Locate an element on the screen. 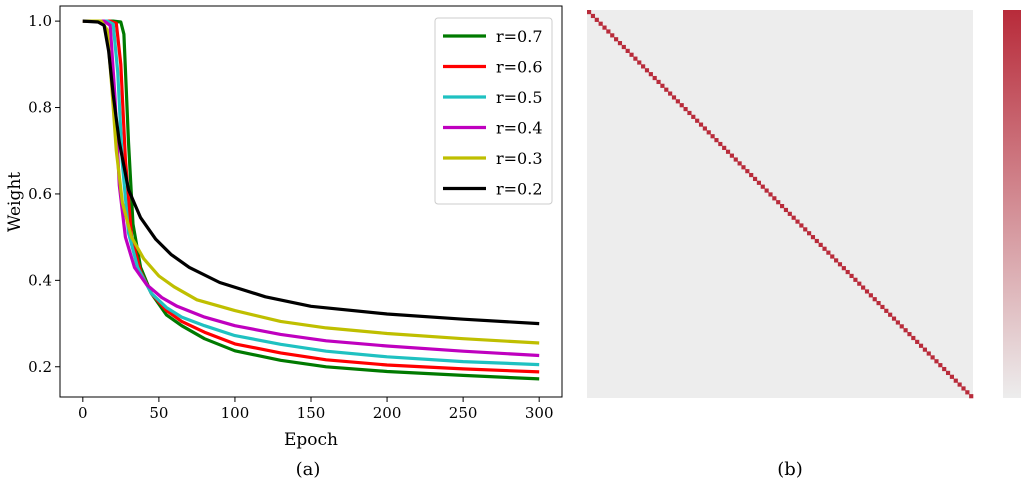 The image size is (1030, 486). x-axis-ticks: 0 50 100 150 200 250 300 is located at coordinates (316, 409).